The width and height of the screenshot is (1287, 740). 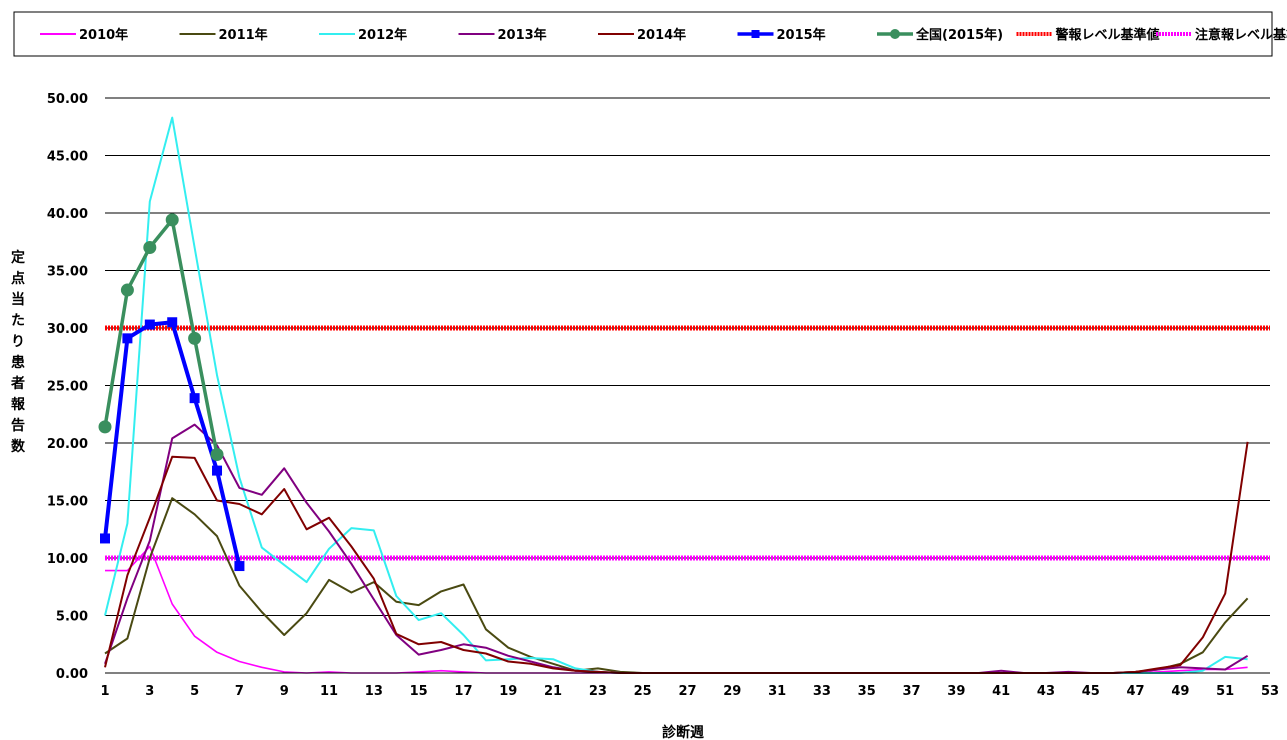 I want to click on y-axis-title-char: た, so click(x=18, y=321).